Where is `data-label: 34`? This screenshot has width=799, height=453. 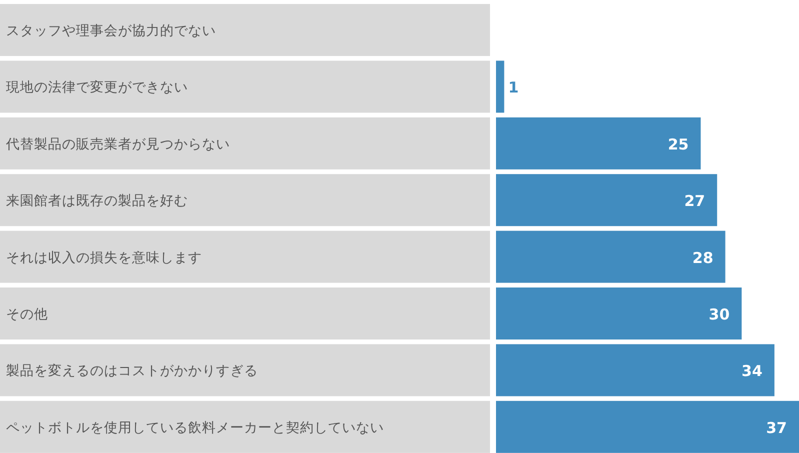 data-label: 34 is located at coordinates (752, 371).